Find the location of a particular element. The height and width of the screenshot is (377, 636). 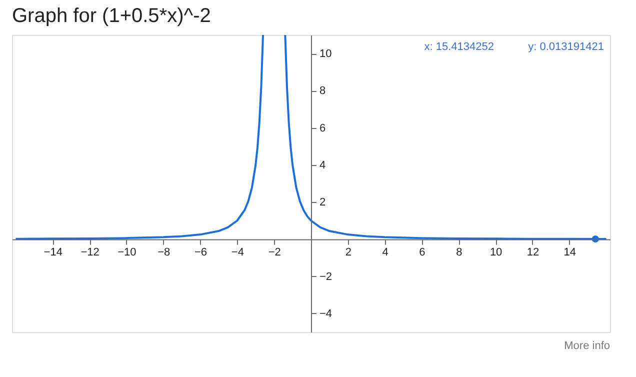

y-tick-label: 6 is located at coordinates (323, 128).